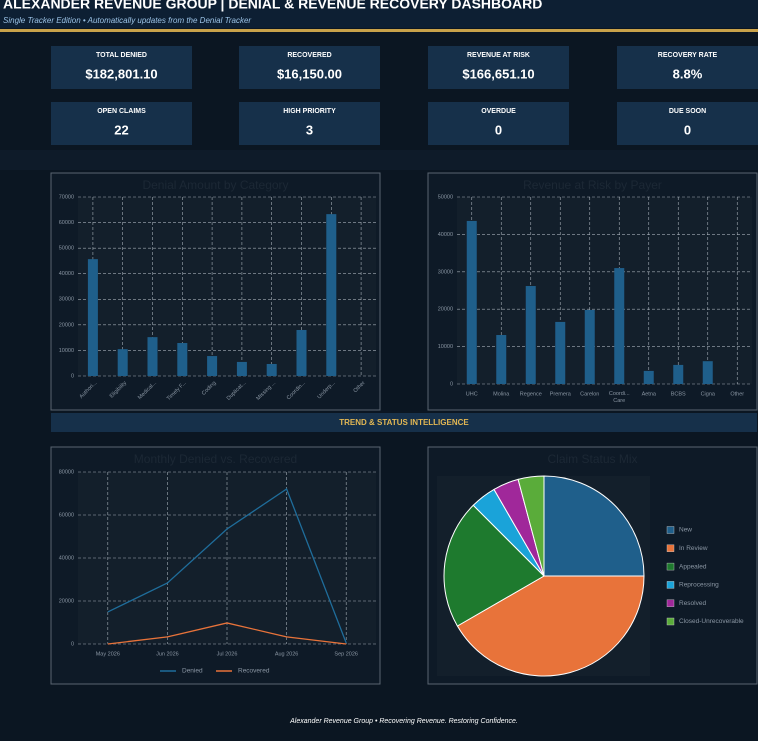 This screenshot has height=741, width=758. I want to click on x-tick-label: Molina, so click(501, 394).